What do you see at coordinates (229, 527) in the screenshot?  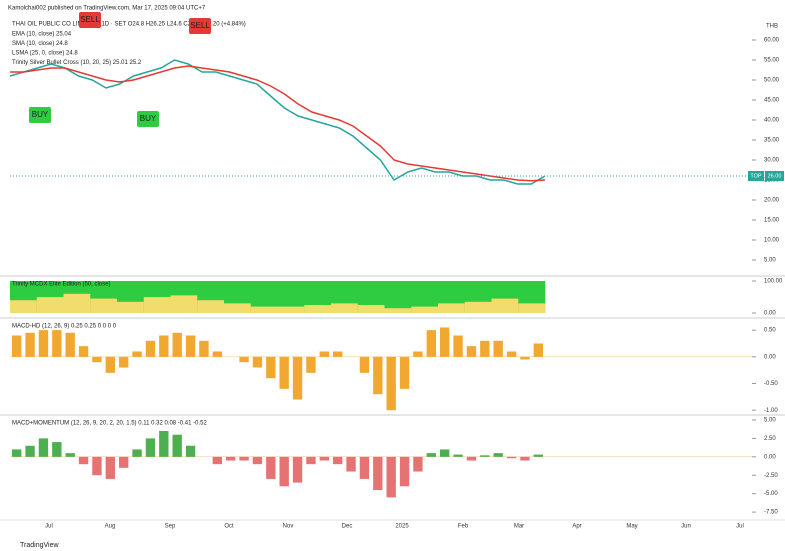 I see `x-tick-label: Oct` at bounding box center [229, 527].